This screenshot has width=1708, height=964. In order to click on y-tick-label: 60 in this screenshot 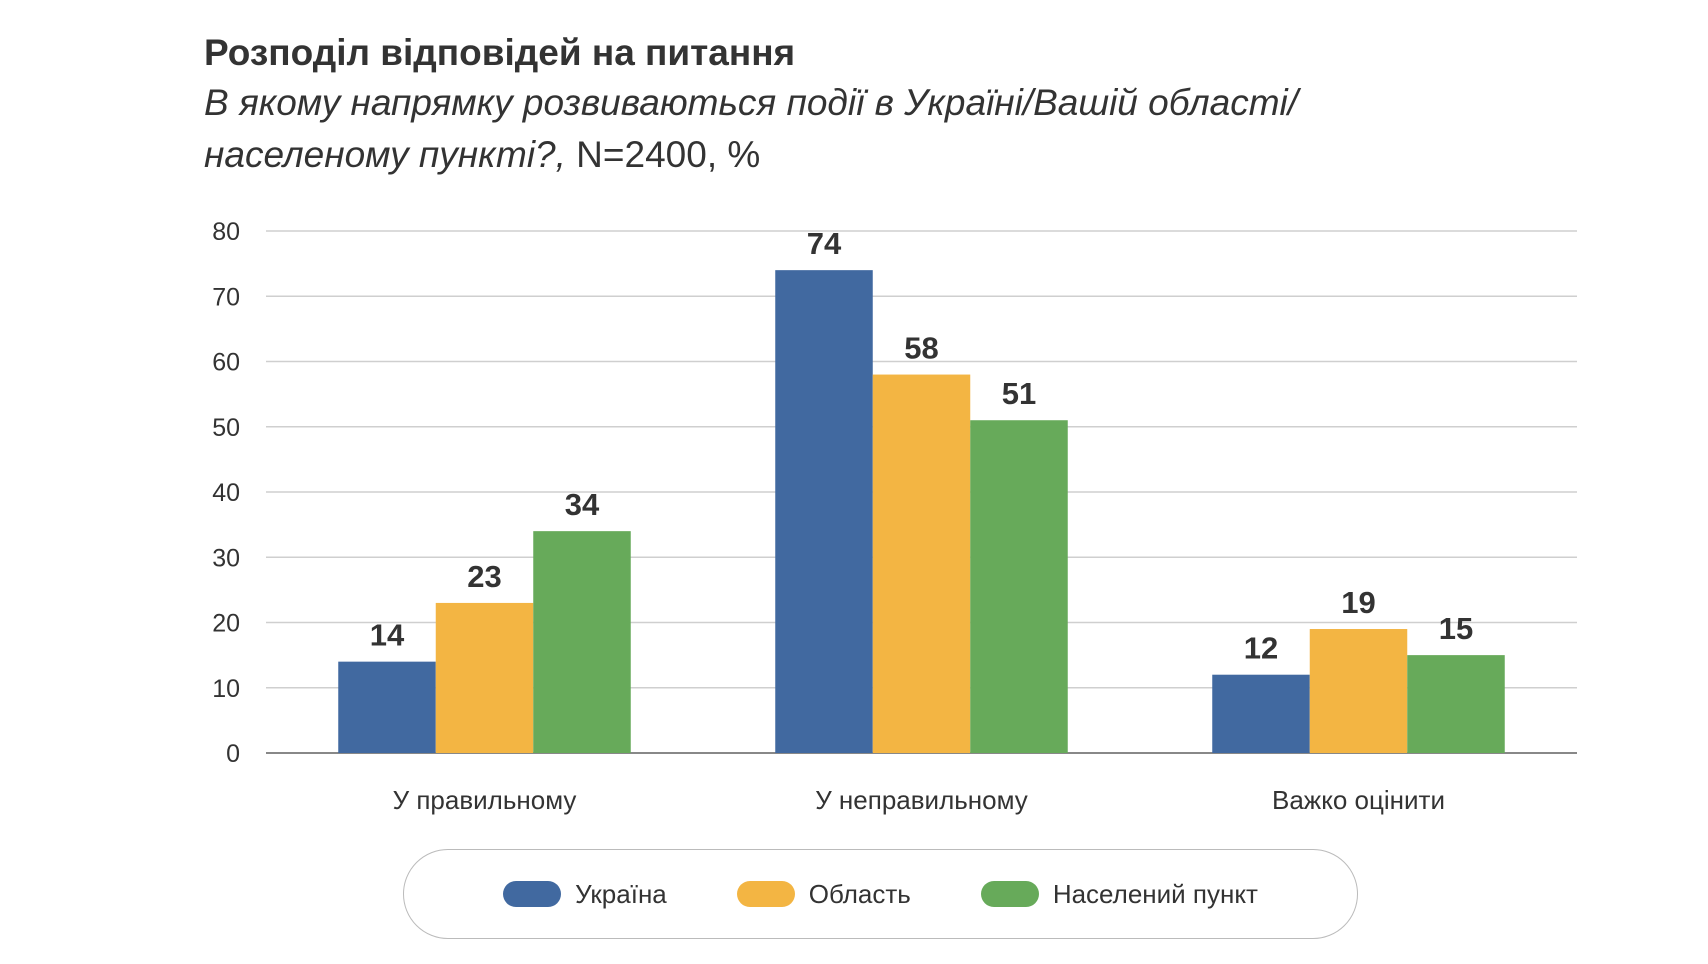, I will do `click(226, 363)`.